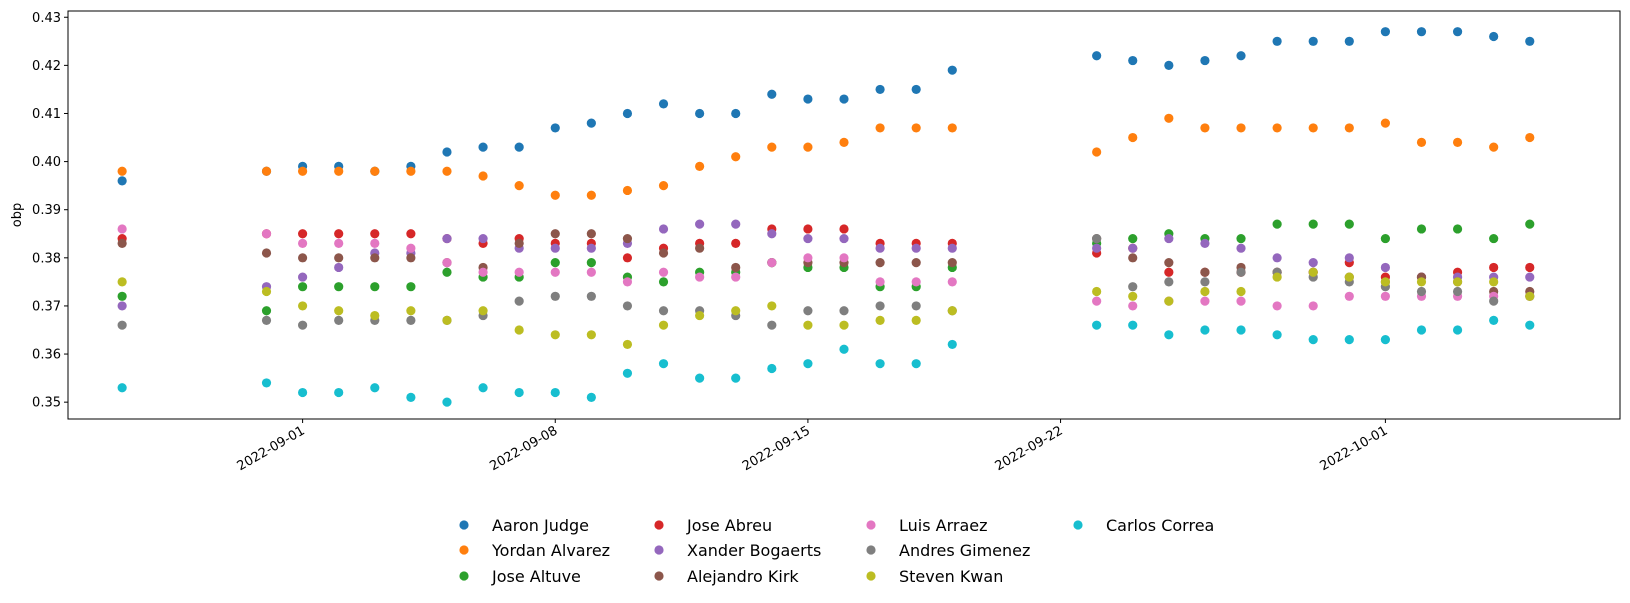  Describe the element at coordinates (743, 576) in the screenshot. I see `legend-label: Alejandro Kirk` at that location.